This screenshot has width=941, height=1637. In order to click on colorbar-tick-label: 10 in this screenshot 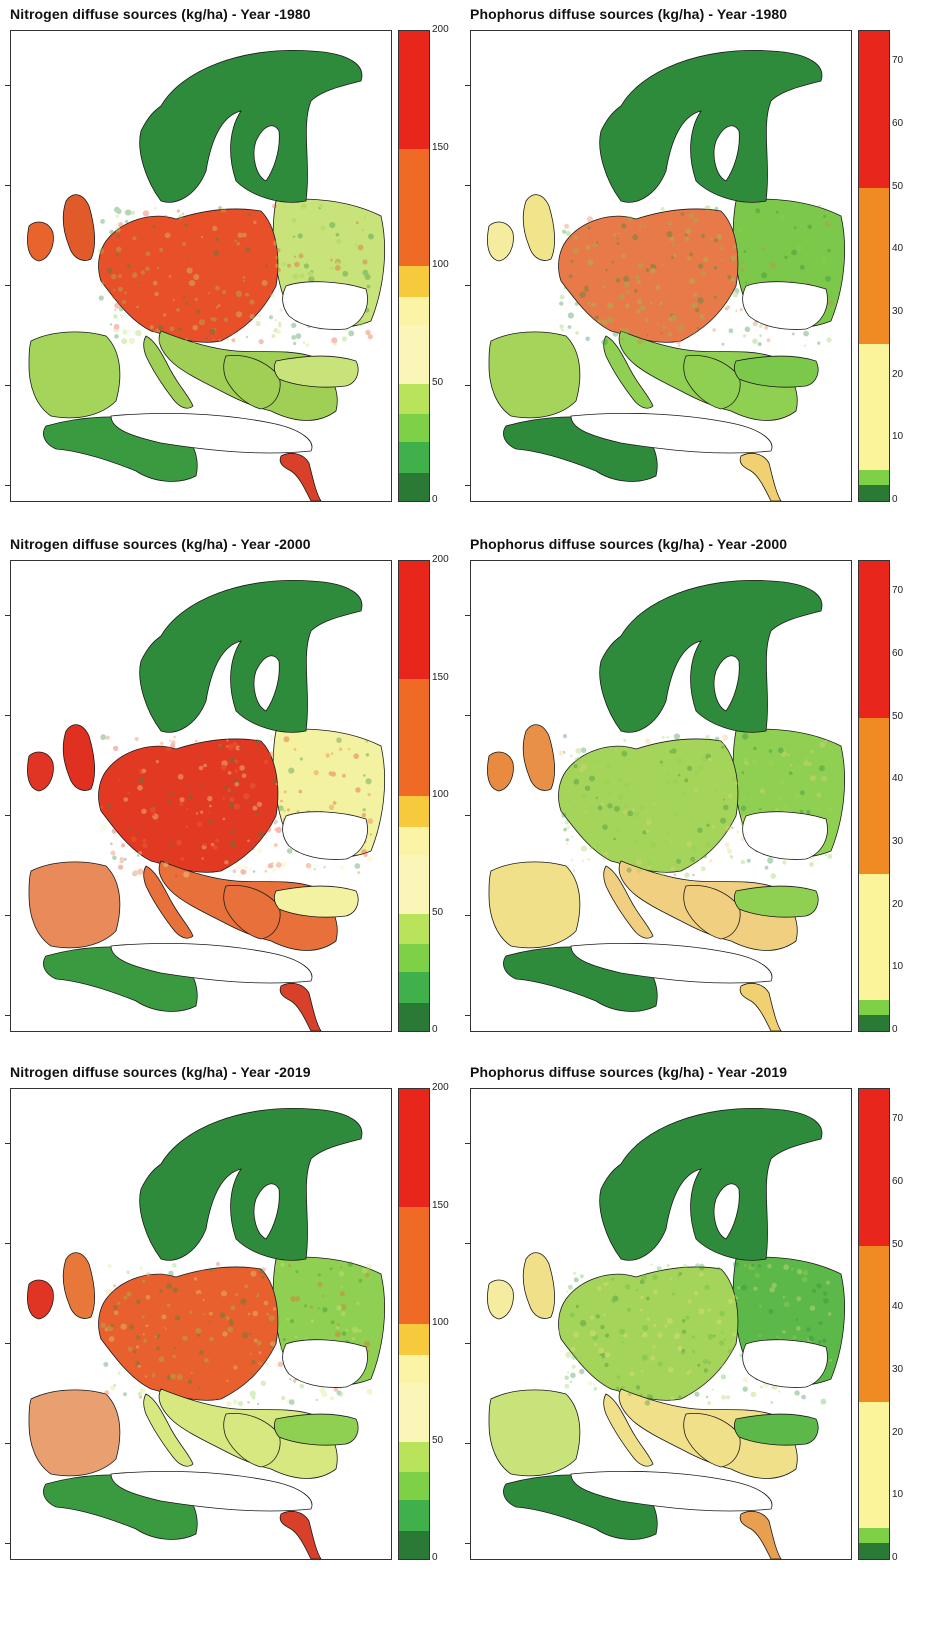, I will do `click(898, 437)`.